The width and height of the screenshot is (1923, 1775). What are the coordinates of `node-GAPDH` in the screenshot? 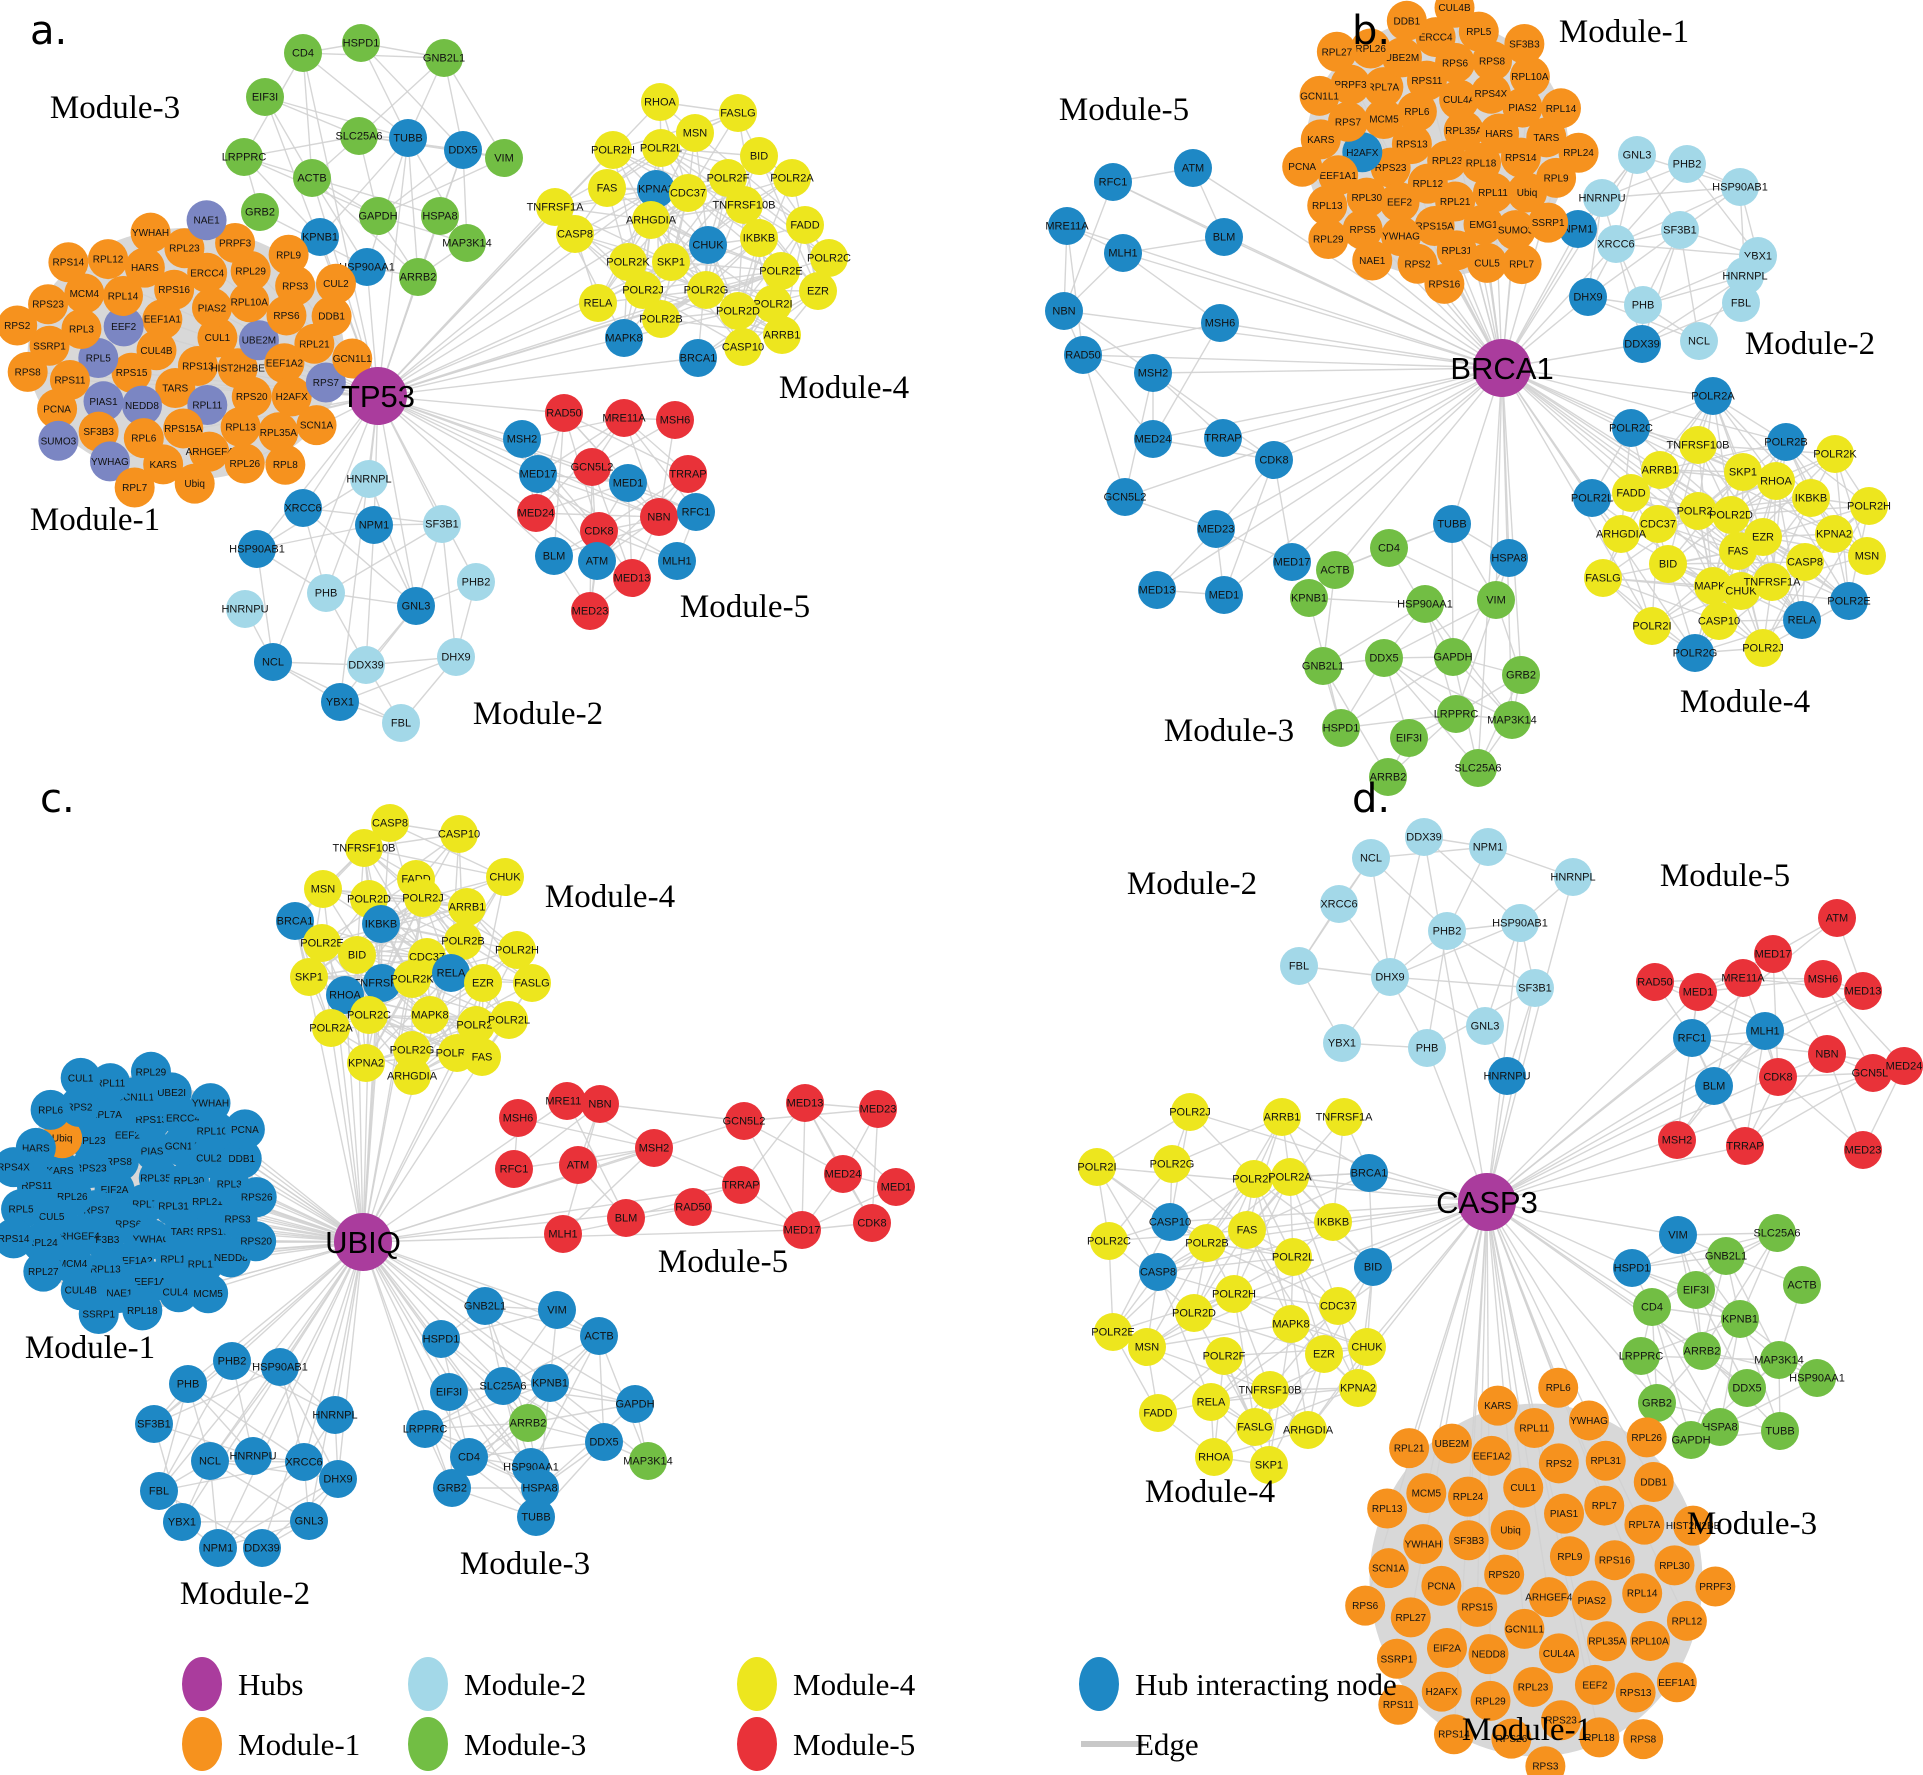 It's located at (378, 216).